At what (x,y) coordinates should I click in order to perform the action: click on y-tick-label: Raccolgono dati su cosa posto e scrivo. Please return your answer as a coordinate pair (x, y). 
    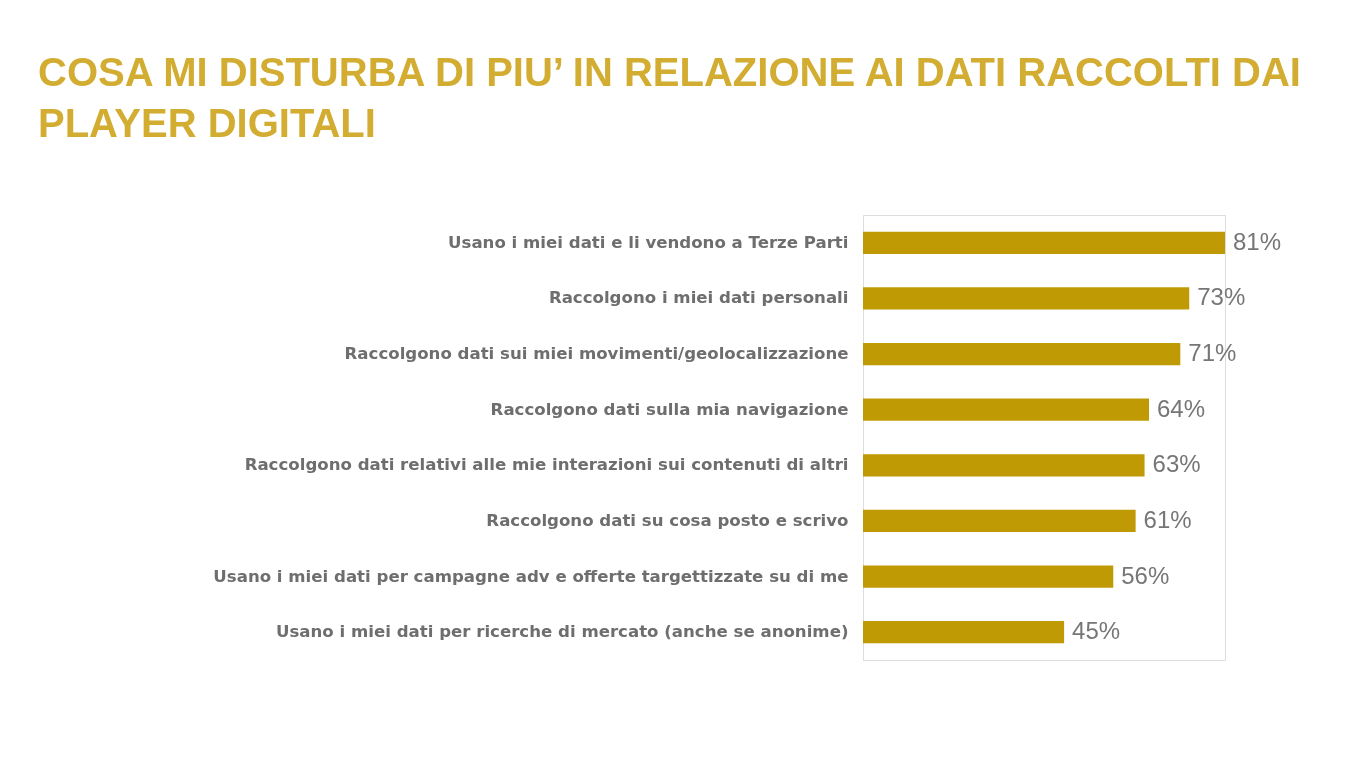
    Looking at the image, I should click on (667, 520).